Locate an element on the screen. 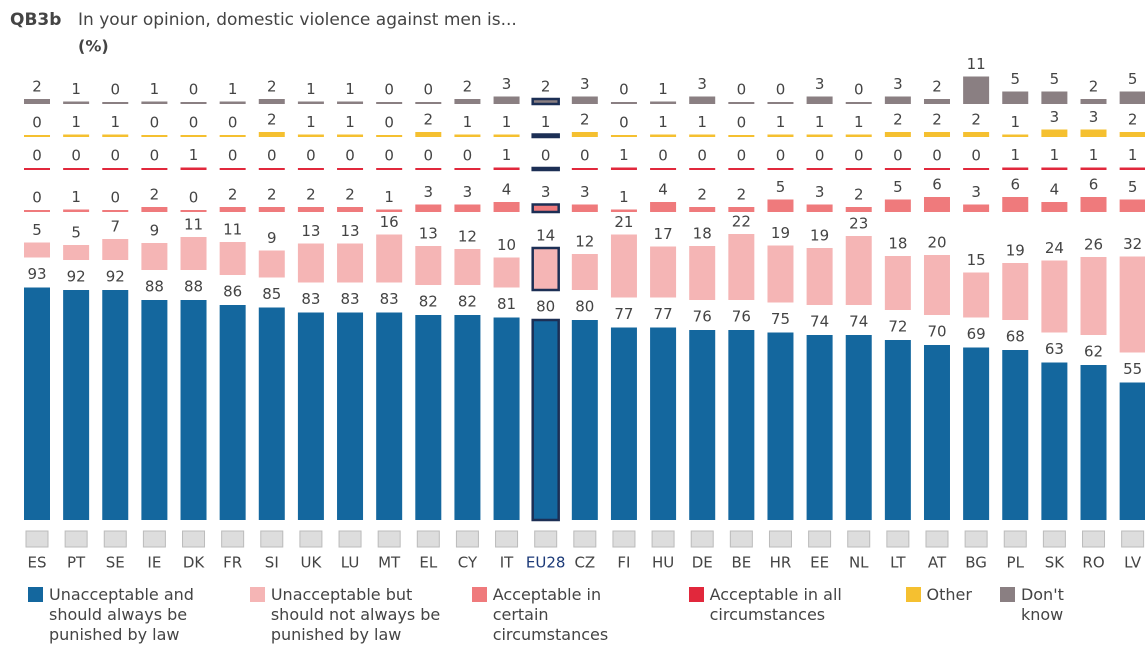 This screenshot has height=647, width=1145. x-tick-label: DE is located at coordinates (702, 563).